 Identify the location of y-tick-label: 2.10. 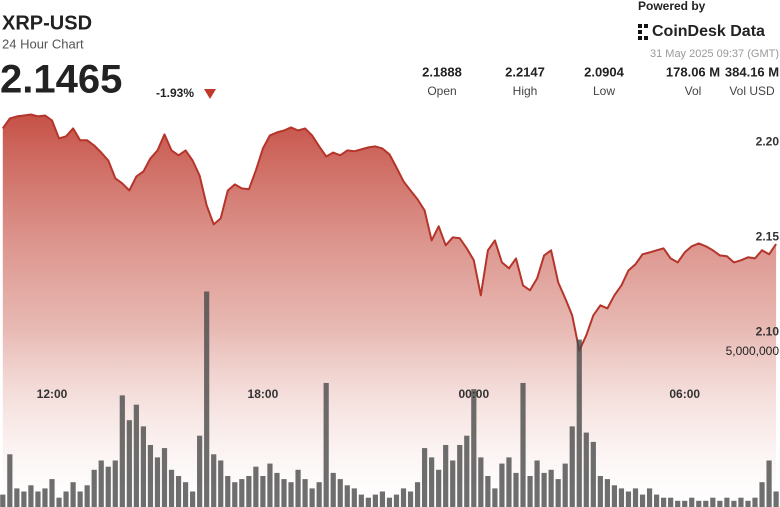
(768, 331).